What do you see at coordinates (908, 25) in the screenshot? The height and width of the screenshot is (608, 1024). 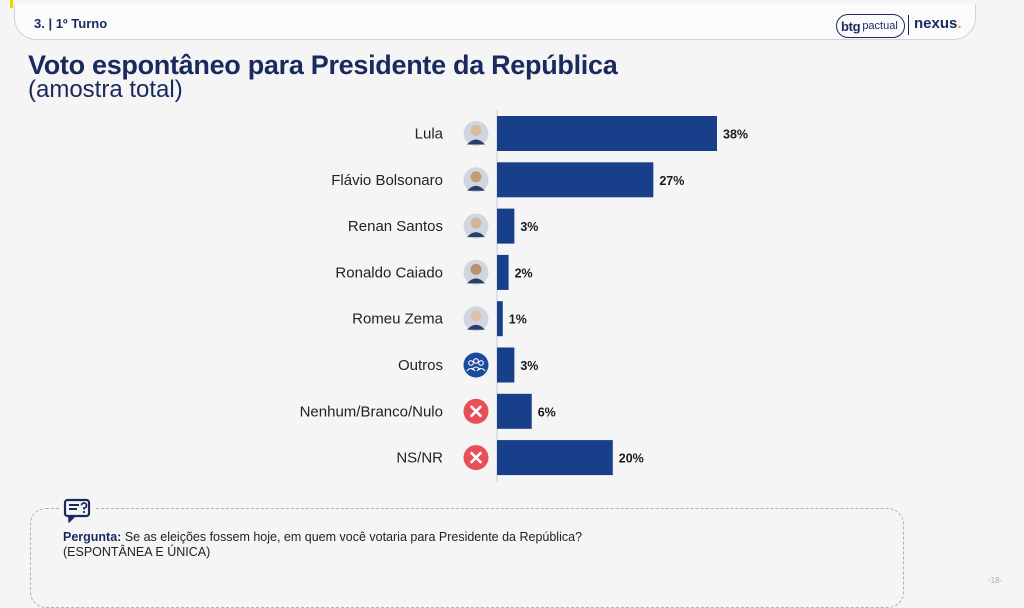 I see `logo-divider` at bounding box center [908, 25].